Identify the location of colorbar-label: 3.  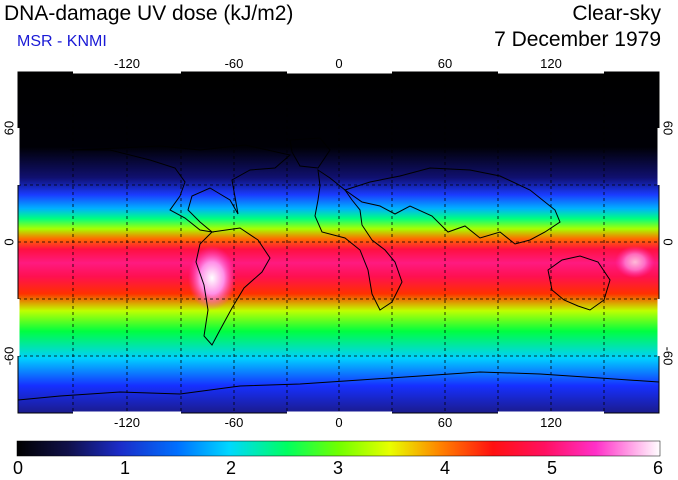
(338, 468).